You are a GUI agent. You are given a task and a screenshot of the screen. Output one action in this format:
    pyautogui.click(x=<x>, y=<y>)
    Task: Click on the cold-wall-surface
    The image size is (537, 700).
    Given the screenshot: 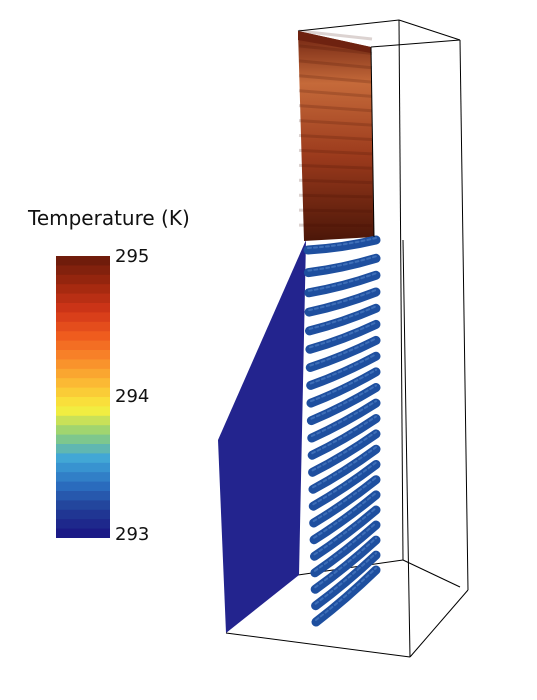 What is the action you would take?
    pyautogui.click(x=262, y=436)
    